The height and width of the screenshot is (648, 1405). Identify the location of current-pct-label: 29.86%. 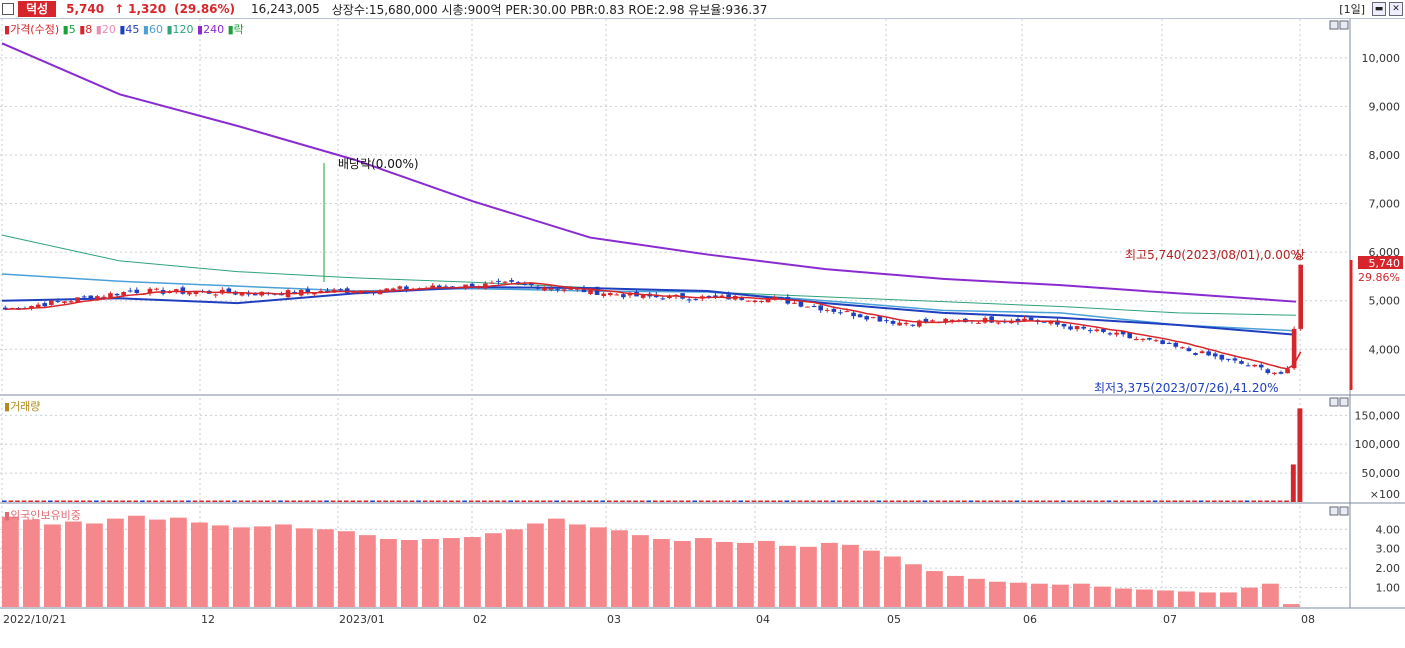
(1379, 277).